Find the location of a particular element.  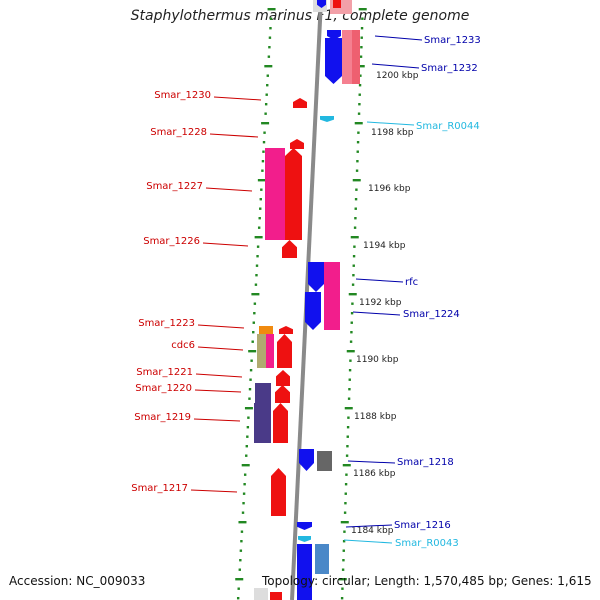

gene-feature-cdc6 is located at coordinates (284, 351).